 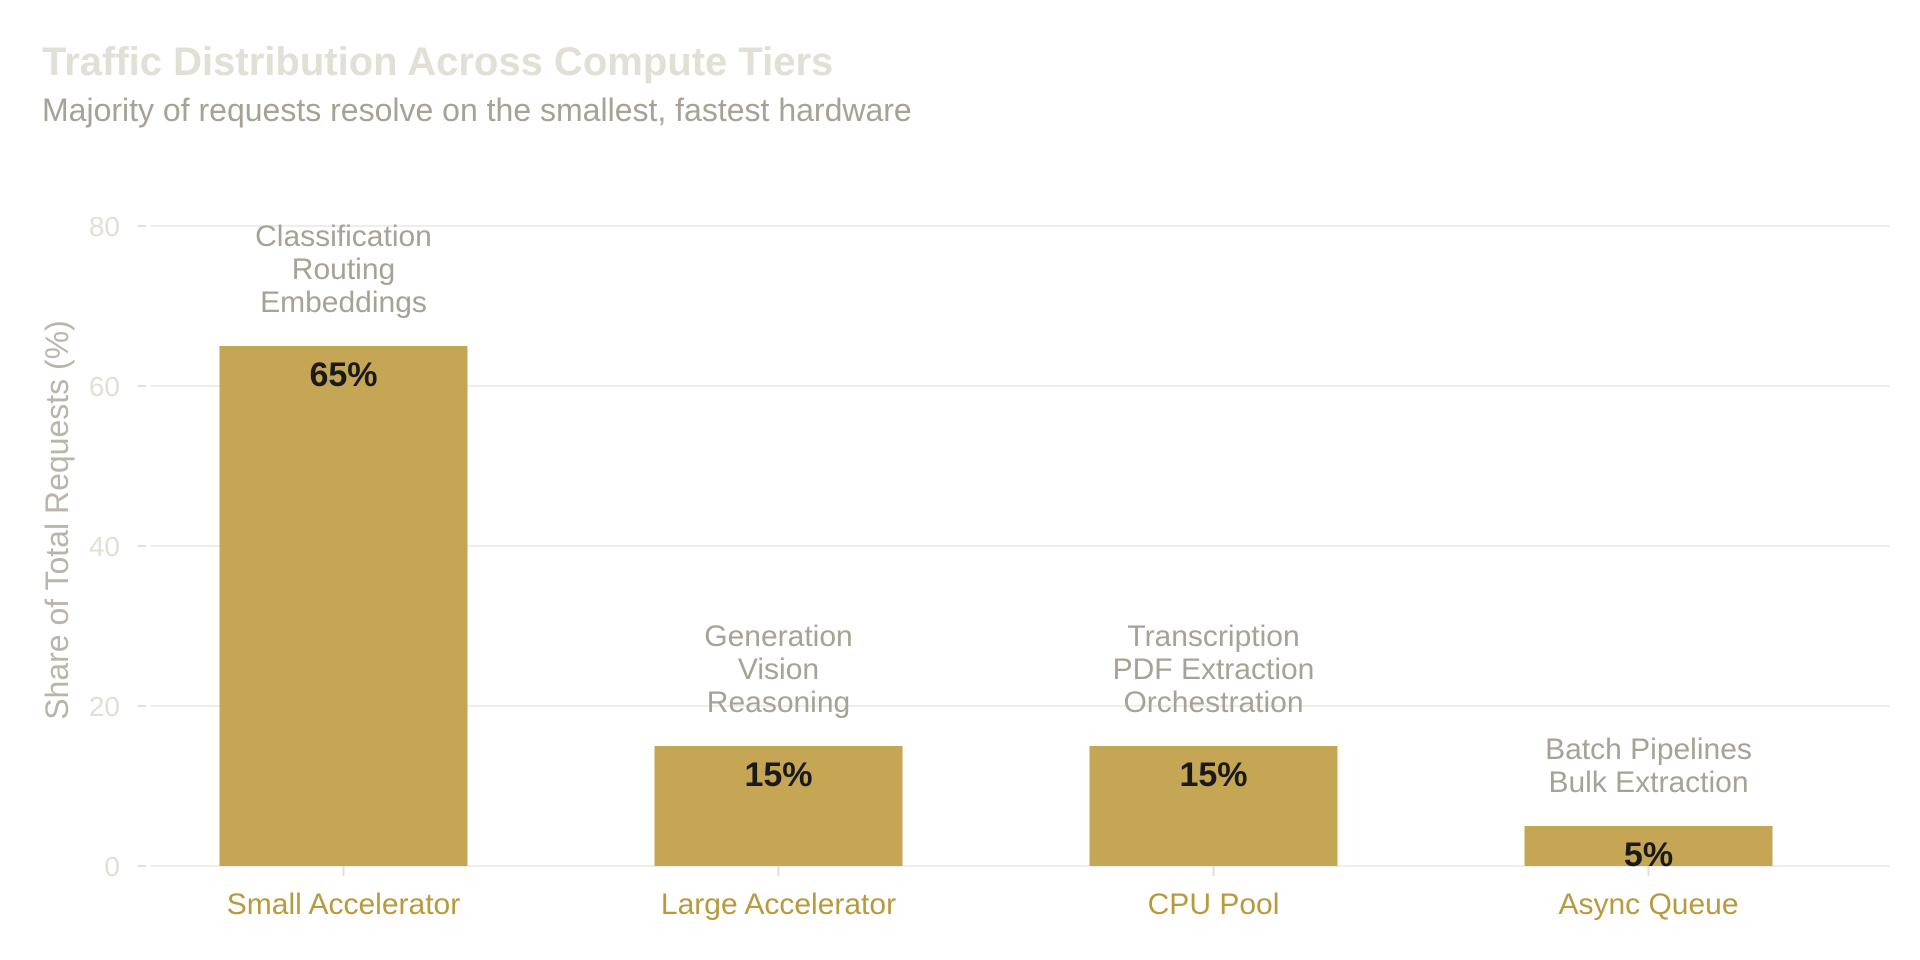 What do you see at coordinates (1214, 904) in the screenshot?
I see `x-tick-label: CPU Pool` at bounding box center [1214, 904].